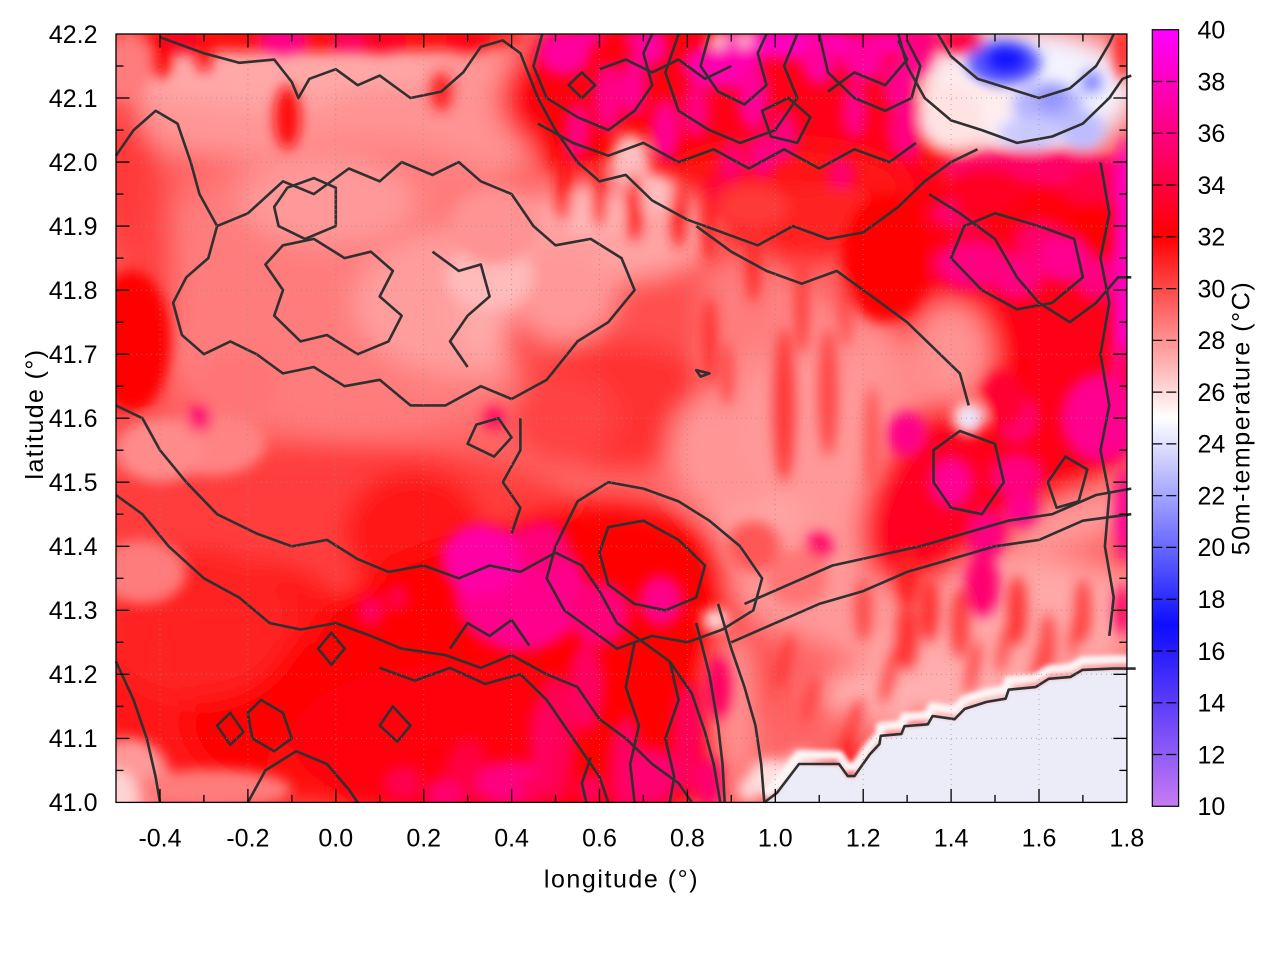 Image resolution: width=1280 pixels, height=960 pixels. I want to click on svg-text: 41.1, so click(73, 739).